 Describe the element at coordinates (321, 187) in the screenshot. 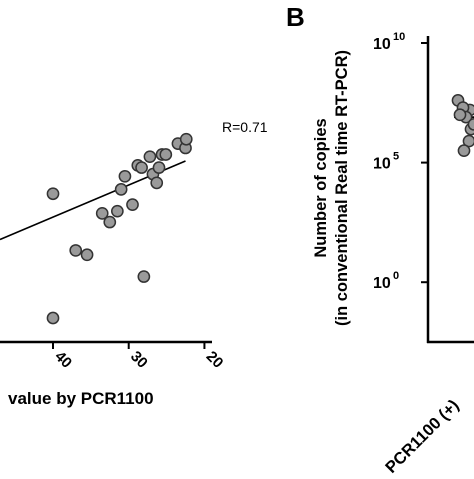

I see `y-axis-label-line1: Number of copies` at that location.